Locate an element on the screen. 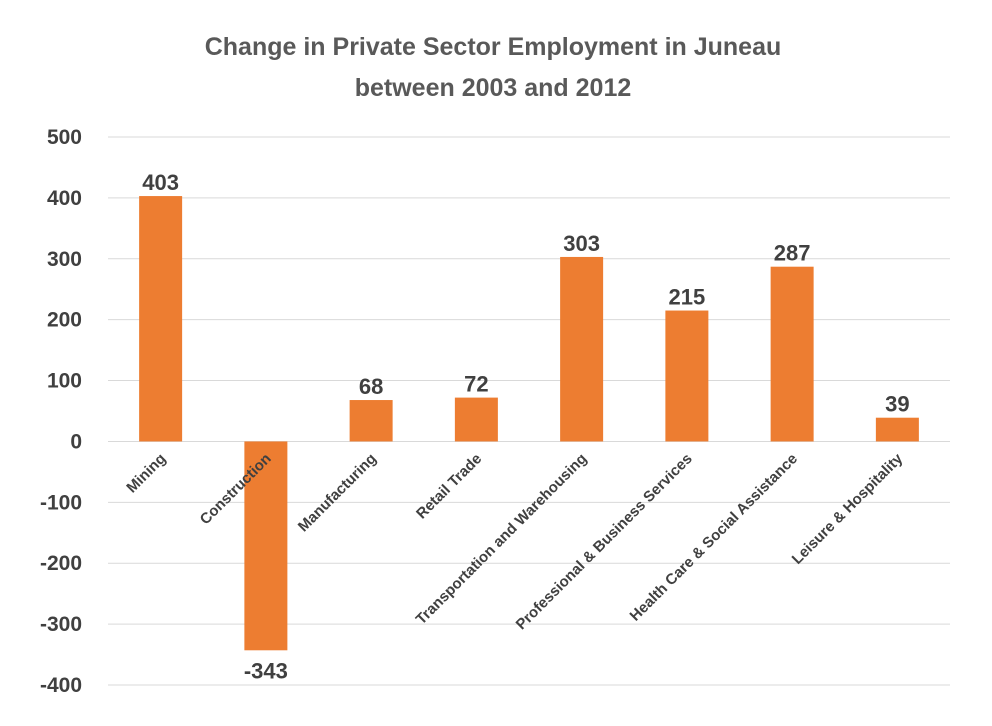  data-label: 287 is located at coordinates (792, 253).